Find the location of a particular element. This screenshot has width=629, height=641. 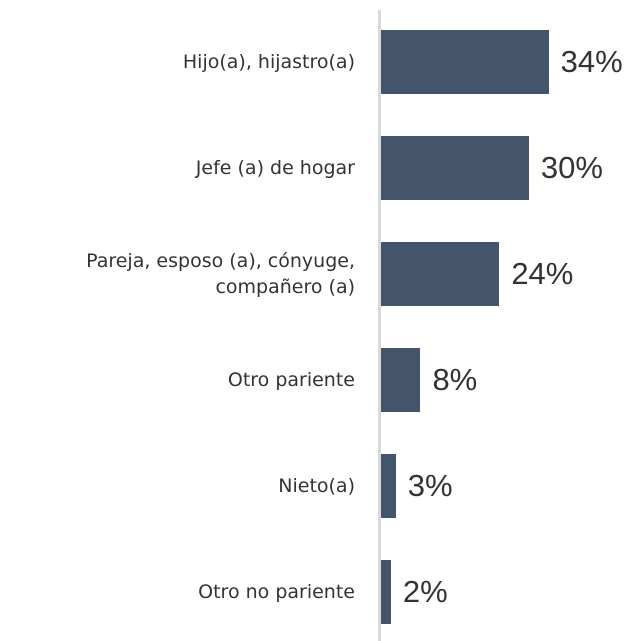

category-label: Nieto(a) is located at coordinates (316, 486).